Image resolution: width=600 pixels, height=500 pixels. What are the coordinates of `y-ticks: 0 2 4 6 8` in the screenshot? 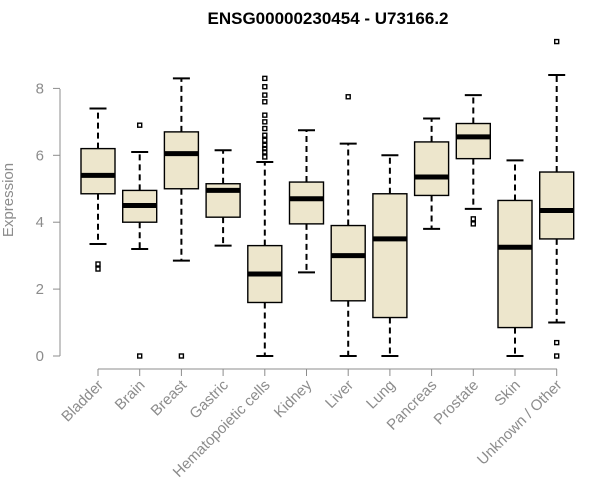 It's located at (48, 222).